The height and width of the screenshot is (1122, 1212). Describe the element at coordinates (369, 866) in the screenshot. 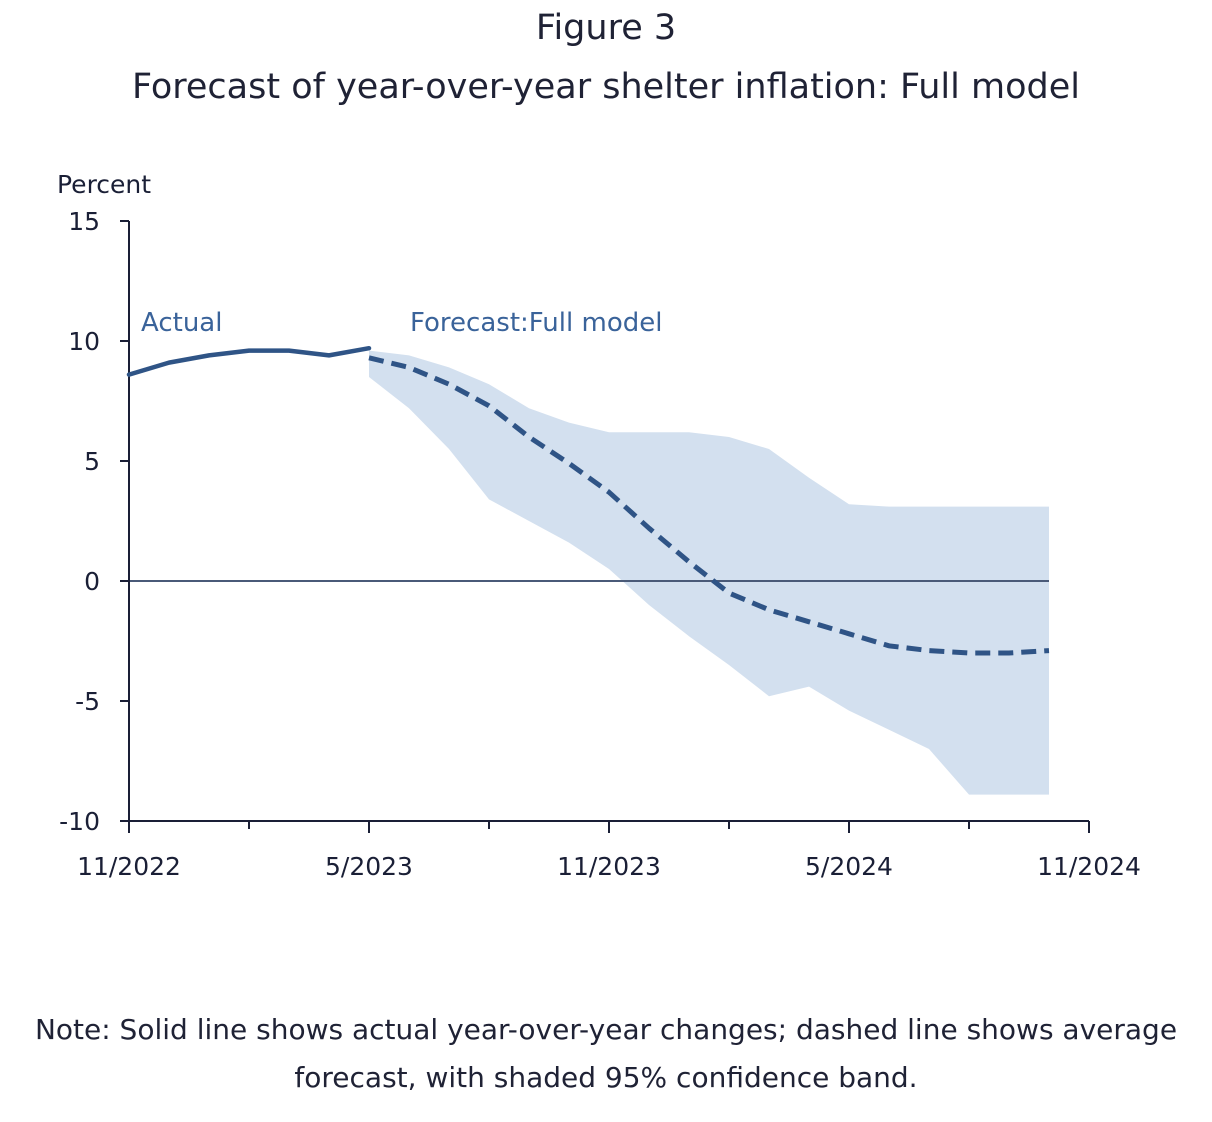

I see `x-tick-label: 5/2023` at that location.